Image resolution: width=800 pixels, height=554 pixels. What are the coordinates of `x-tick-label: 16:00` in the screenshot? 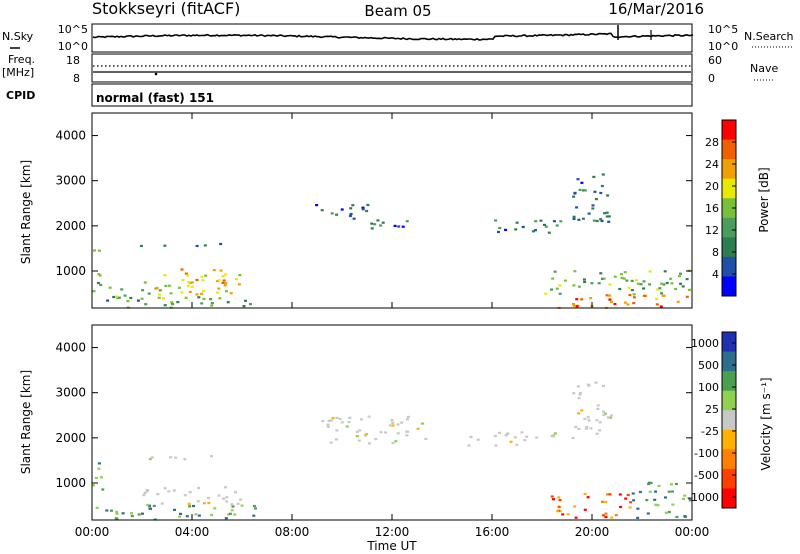 It's located at (492, 532).